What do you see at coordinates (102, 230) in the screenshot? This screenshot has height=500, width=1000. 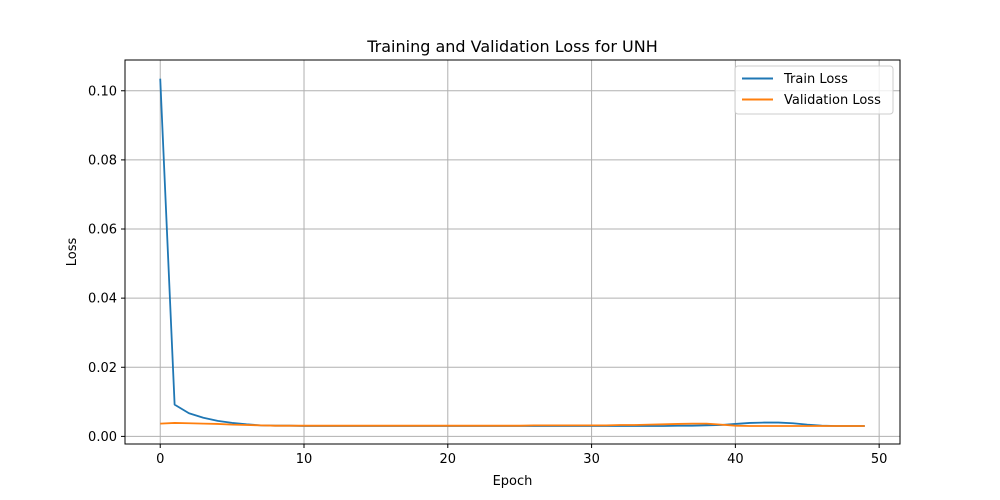 I see `y-tick-label: 0.06` at bounding box center [102, 230].